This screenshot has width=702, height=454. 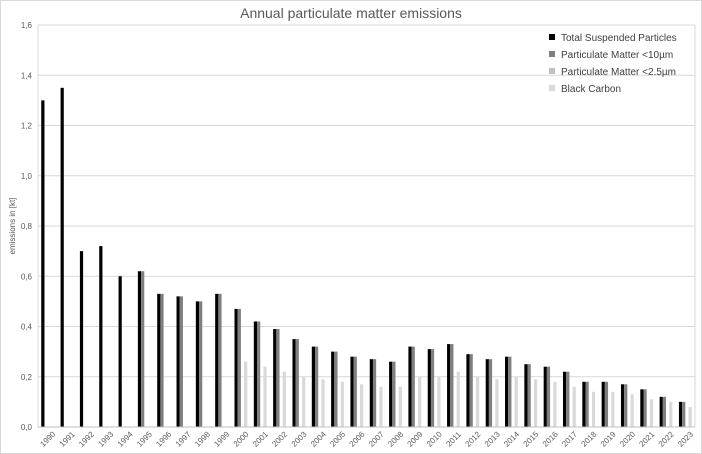 What do you see at coordinates (511, 438) in the screenshot?
I see `x-tick-label: 2014` at bounding box center [511, 438].